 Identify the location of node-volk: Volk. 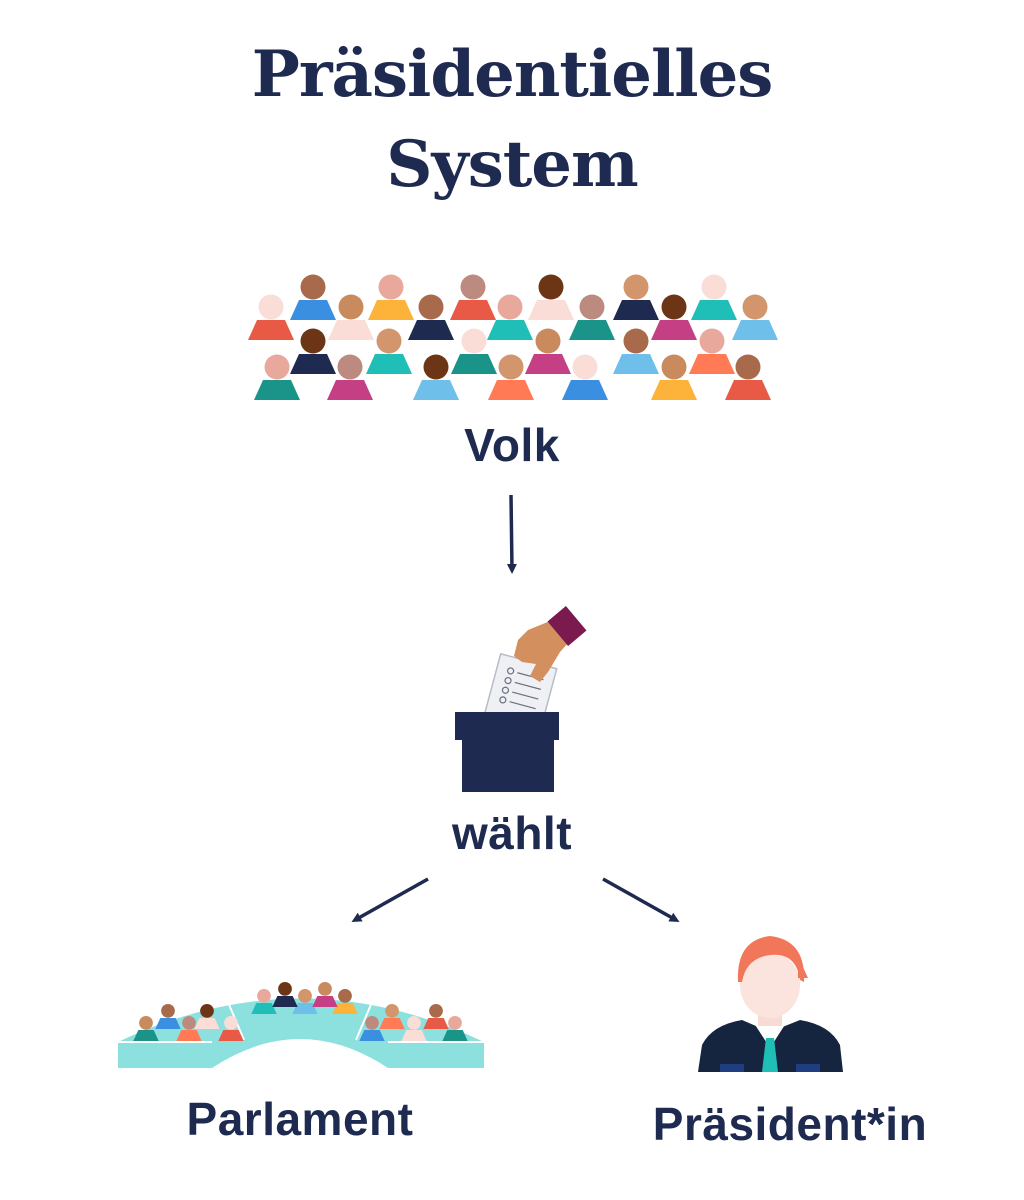
(512, 445).